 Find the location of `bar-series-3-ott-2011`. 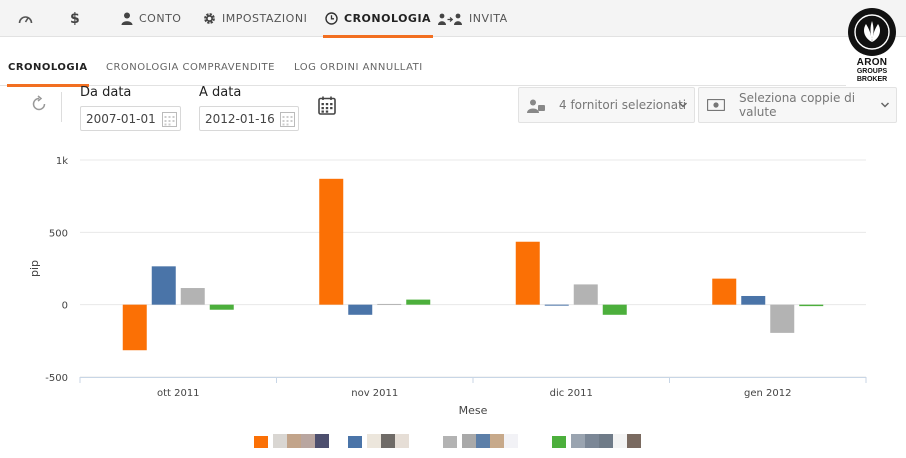

bar-series-3-ott-2011 is located at coordinates (192, 296).